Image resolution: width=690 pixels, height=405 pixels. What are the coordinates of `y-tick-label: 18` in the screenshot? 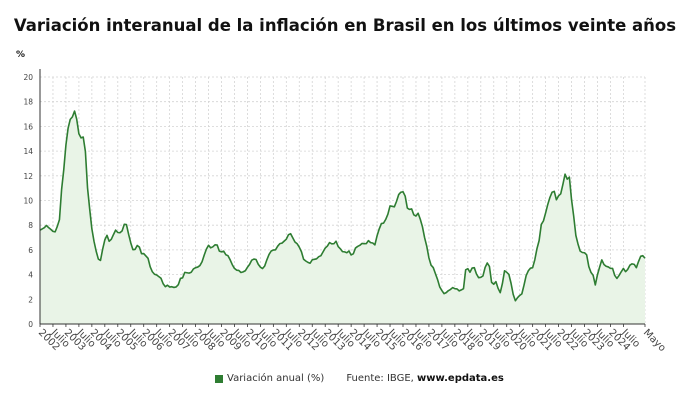 It's located at (28, 102).